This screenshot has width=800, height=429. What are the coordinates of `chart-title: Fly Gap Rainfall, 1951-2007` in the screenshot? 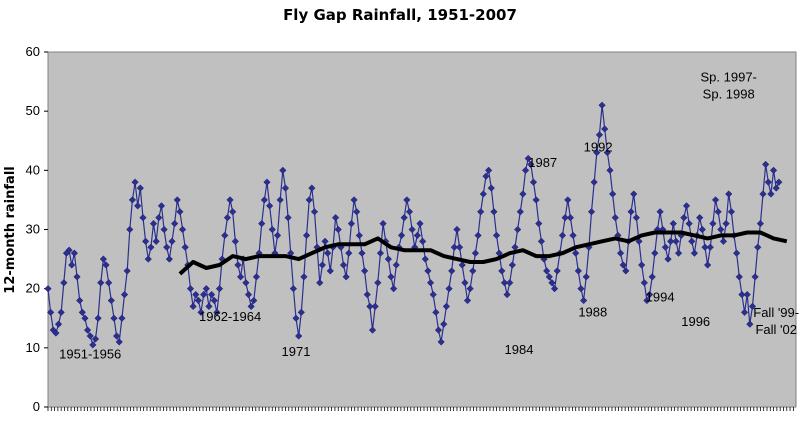 It's located at (400, 15).